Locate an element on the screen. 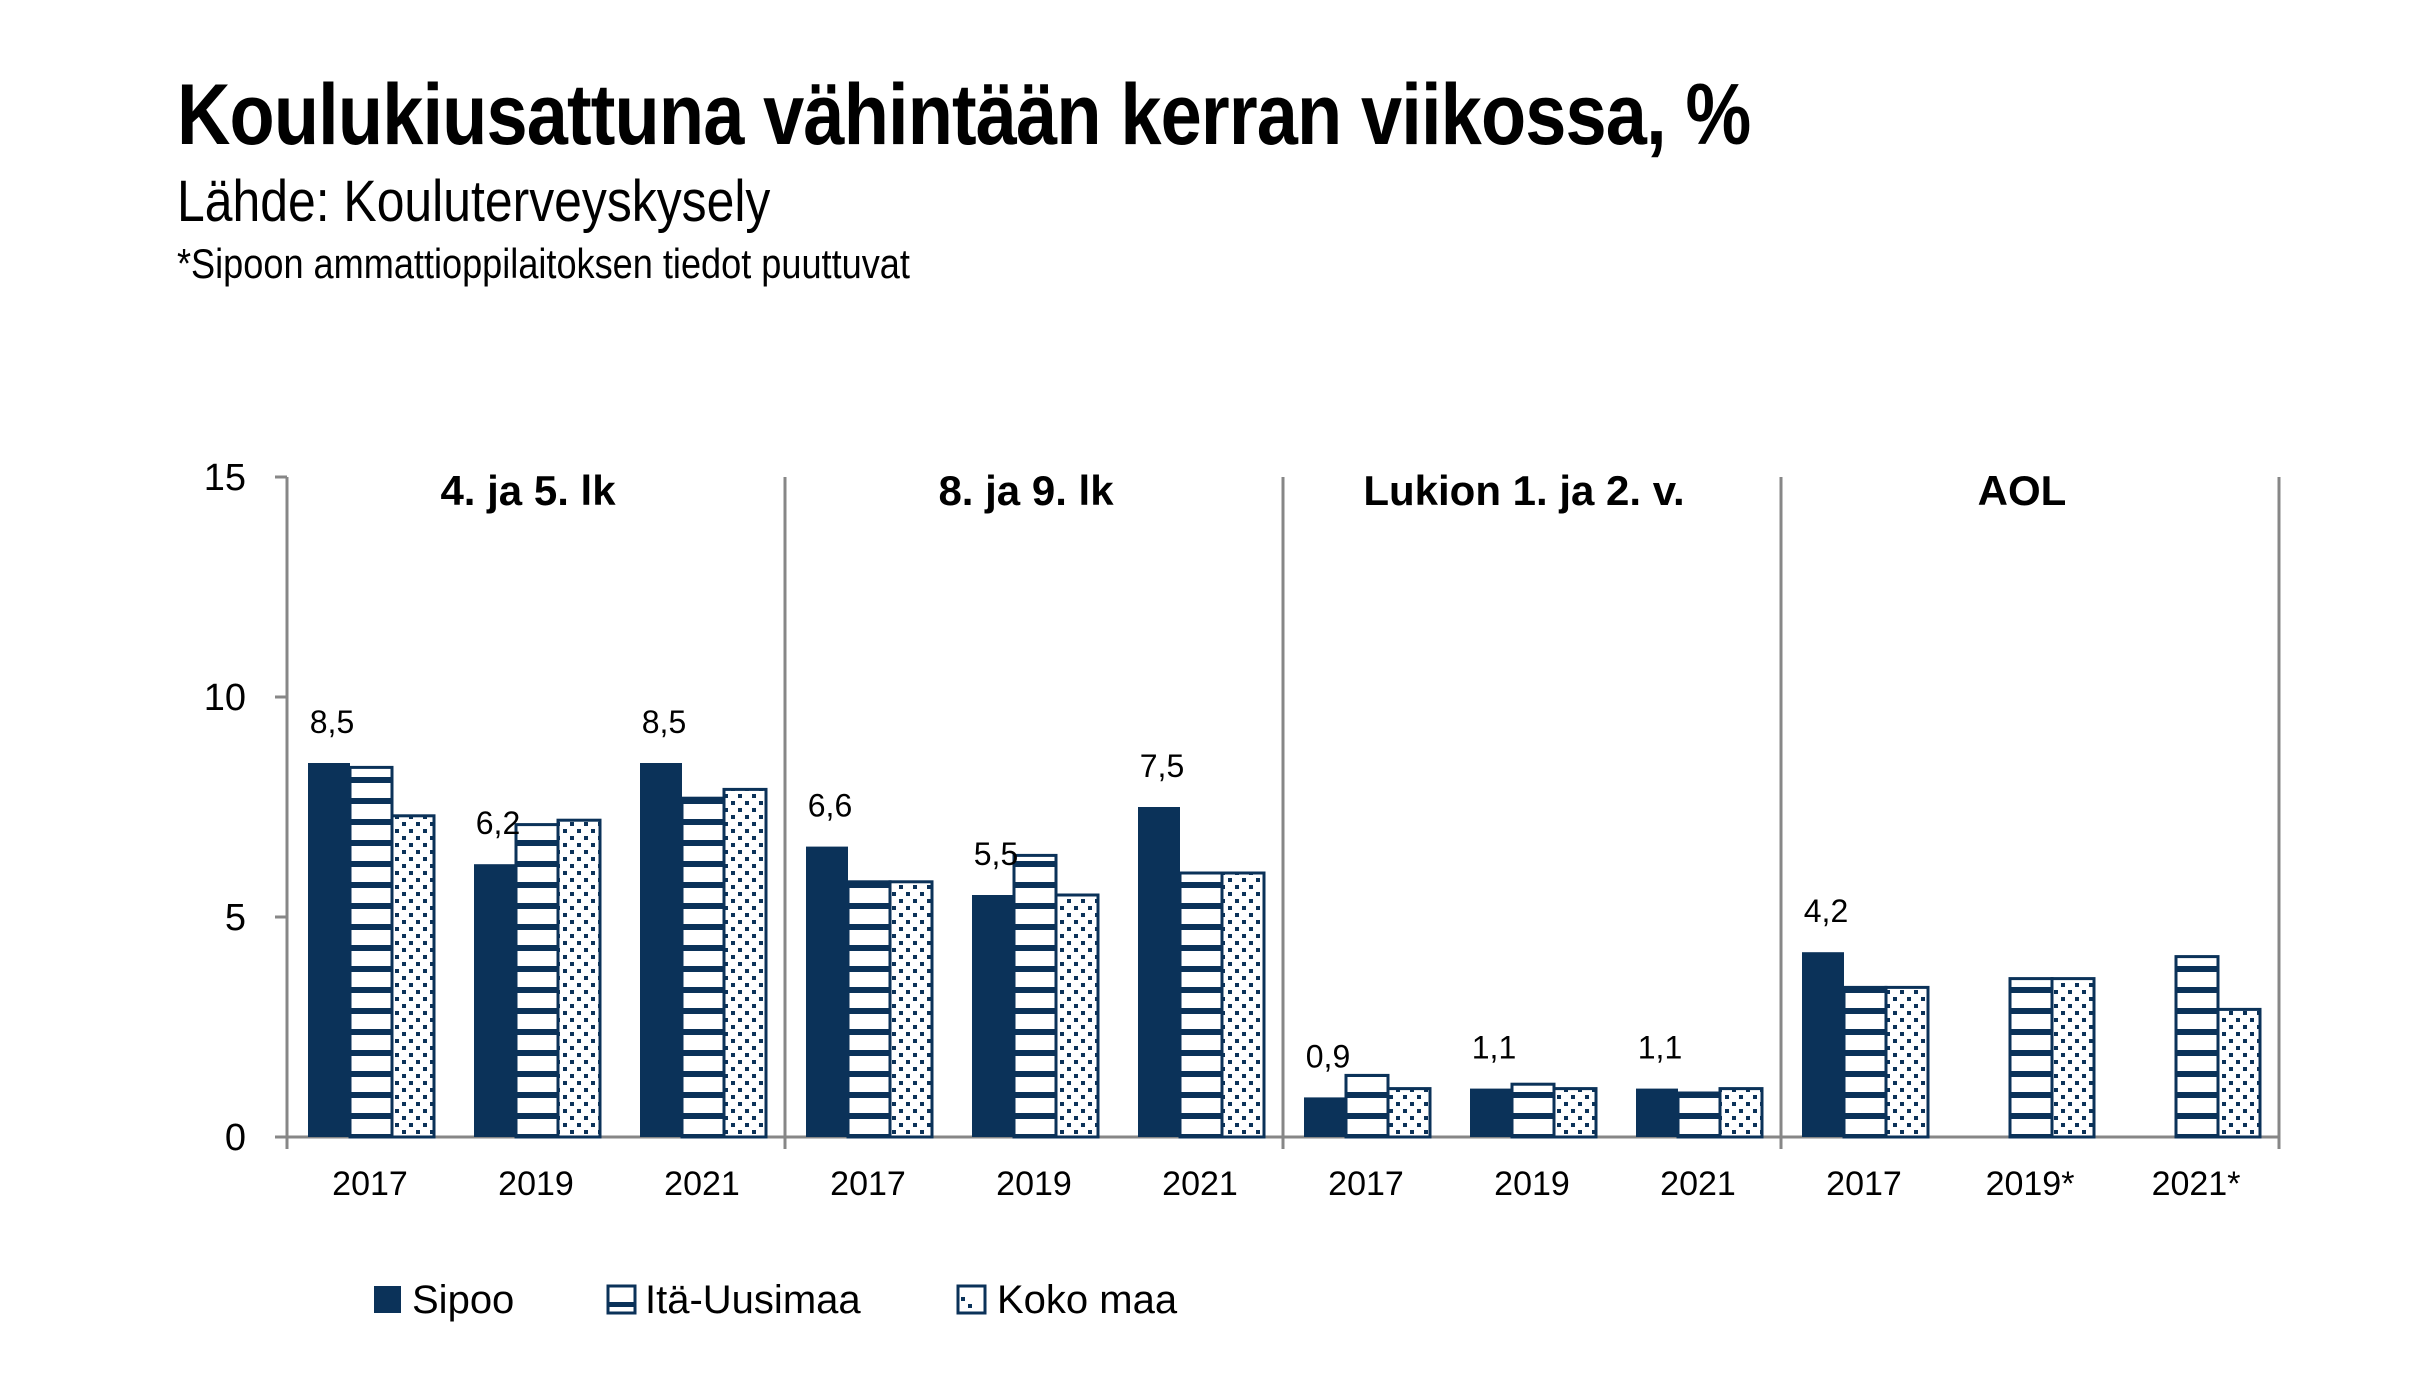 This screenshot has height=1373, width=2409. y-tick-label: 15 is located at coordinates (225, 478).